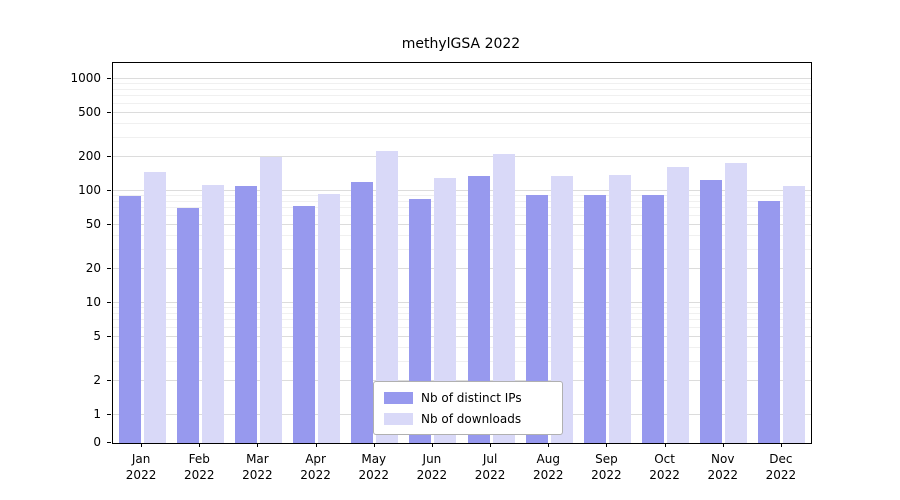 This screenshot has height=500, width=900. What do you see at coordinates (490, 467) in the screenshot?
I see `x-tick-label: Jul 2022` at bounding box center [490, 467].